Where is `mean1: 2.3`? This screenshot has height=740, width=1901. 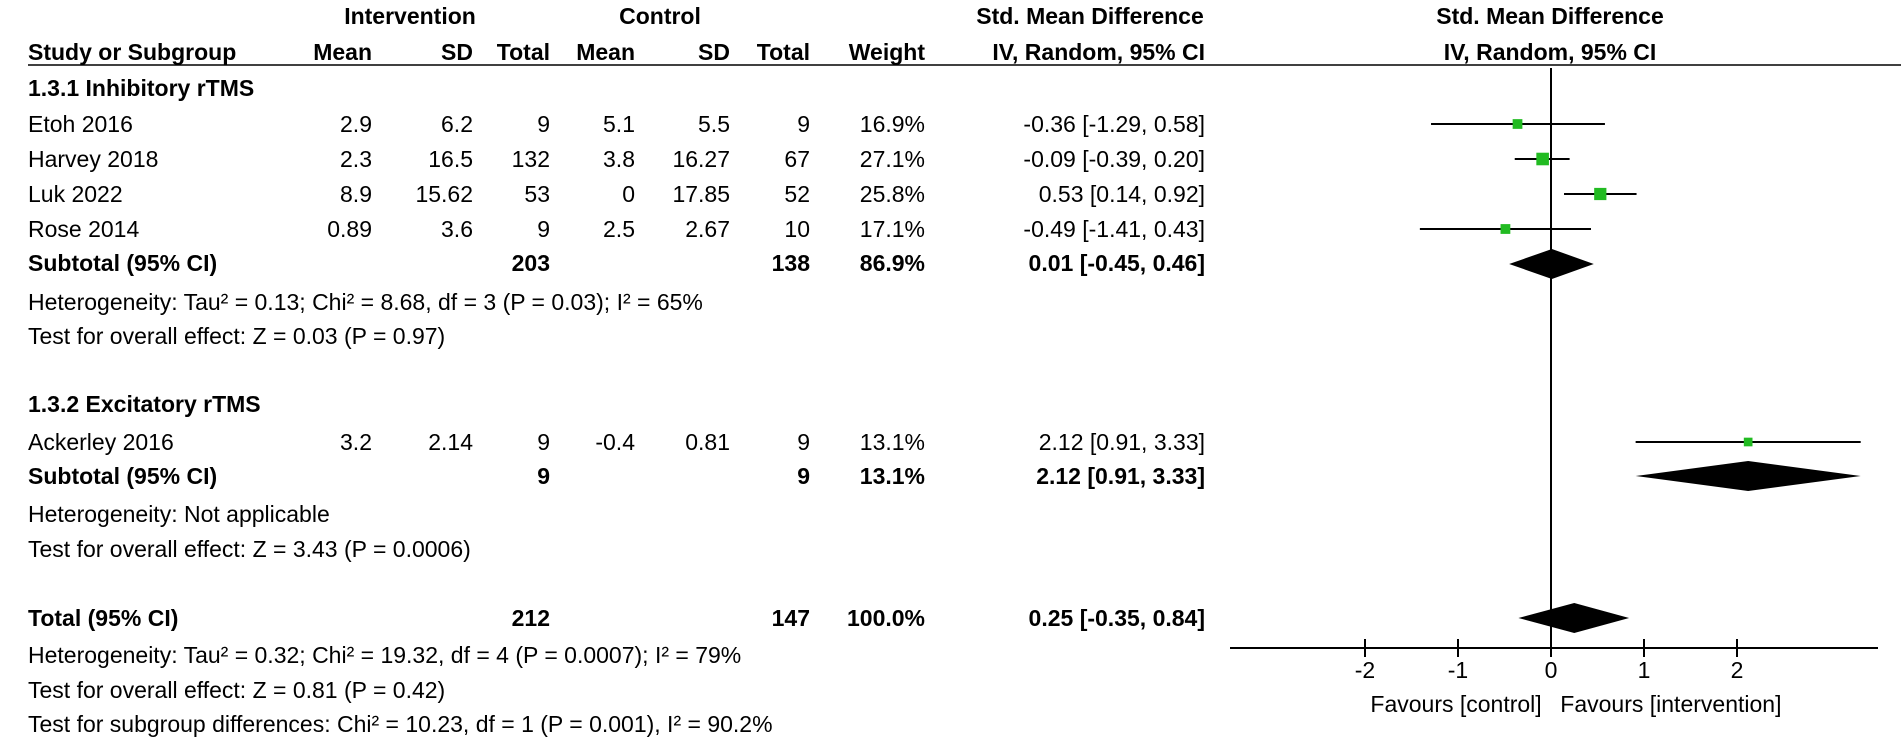 mean1: 2.3 is located at coordinates (356, 159).